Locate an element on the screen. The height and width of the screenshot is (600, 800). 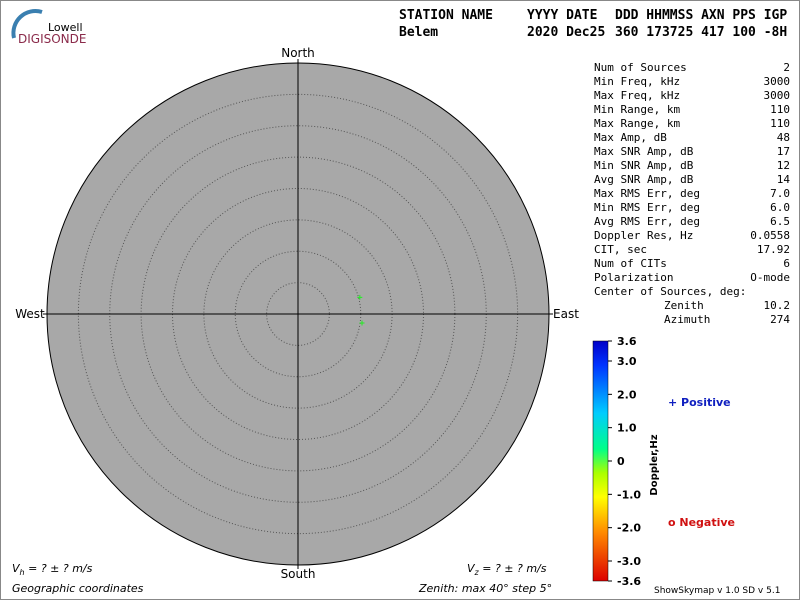
compass-south: South is located at coordinates (298, 574).